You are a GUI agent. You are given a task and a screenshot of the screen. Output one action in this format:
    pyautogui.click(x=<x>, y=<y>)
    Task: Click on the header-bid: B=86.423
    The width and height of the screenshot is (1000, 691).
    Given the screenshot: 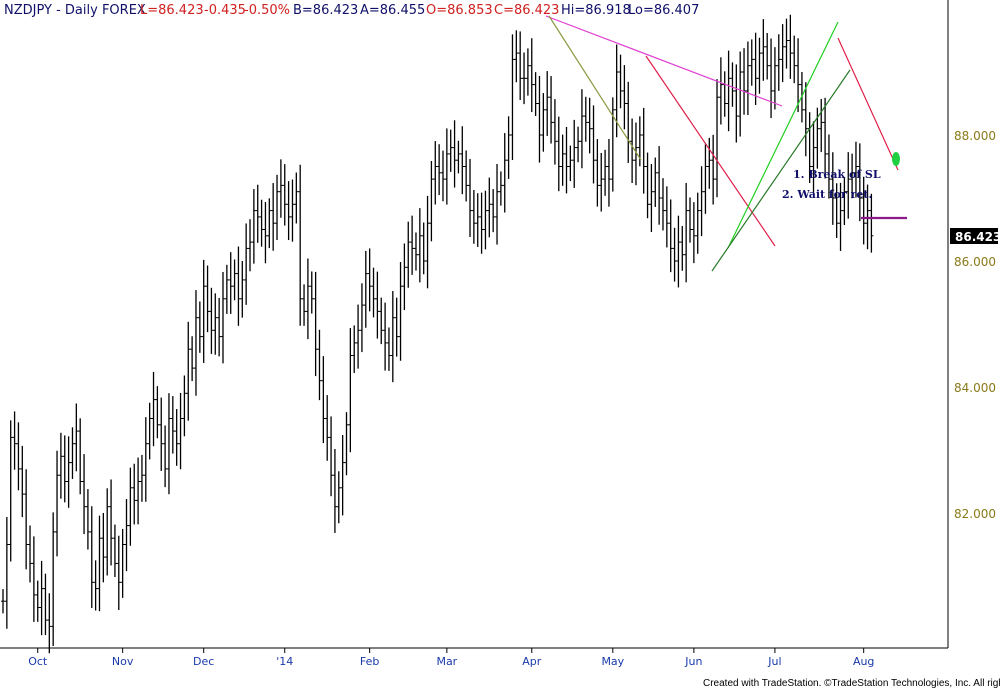 What is the action you would take?
    pyautogui.click(x=325, y=10)
    